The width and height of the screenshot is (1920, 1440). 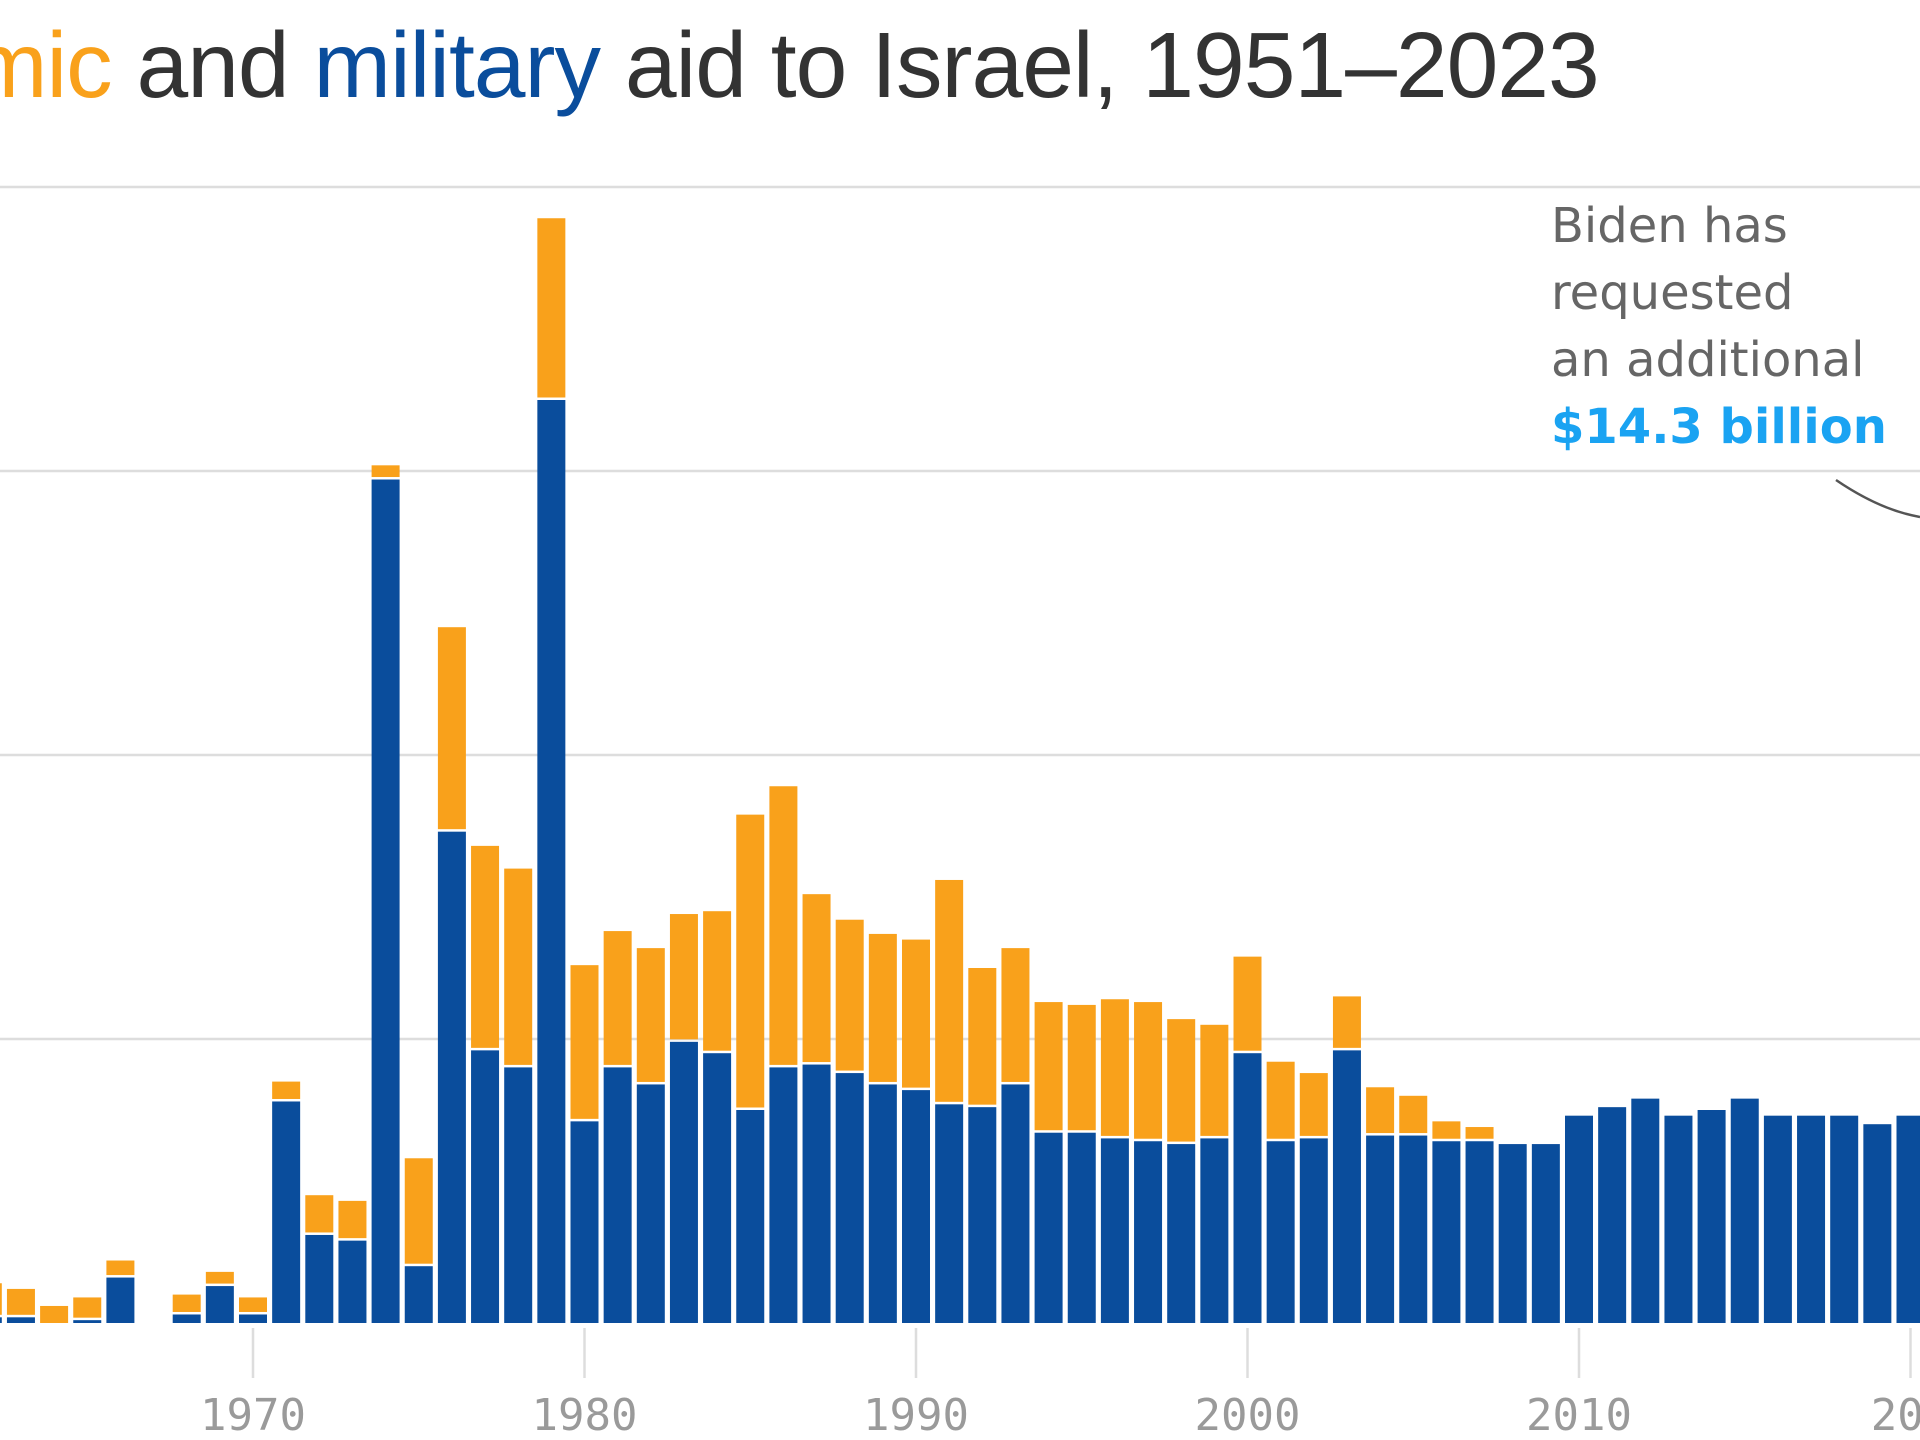 I want to click on annotation-line-2: requested, so click(x=1672, y=293).